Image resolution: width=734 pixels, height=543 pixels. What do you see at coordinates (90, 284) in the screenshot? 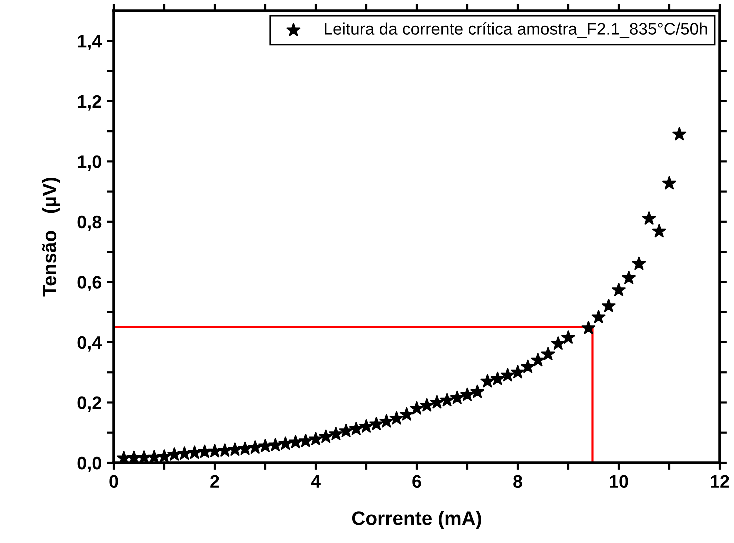
I see `y-tick-label: 0,6` at bounding box center [90, 284].